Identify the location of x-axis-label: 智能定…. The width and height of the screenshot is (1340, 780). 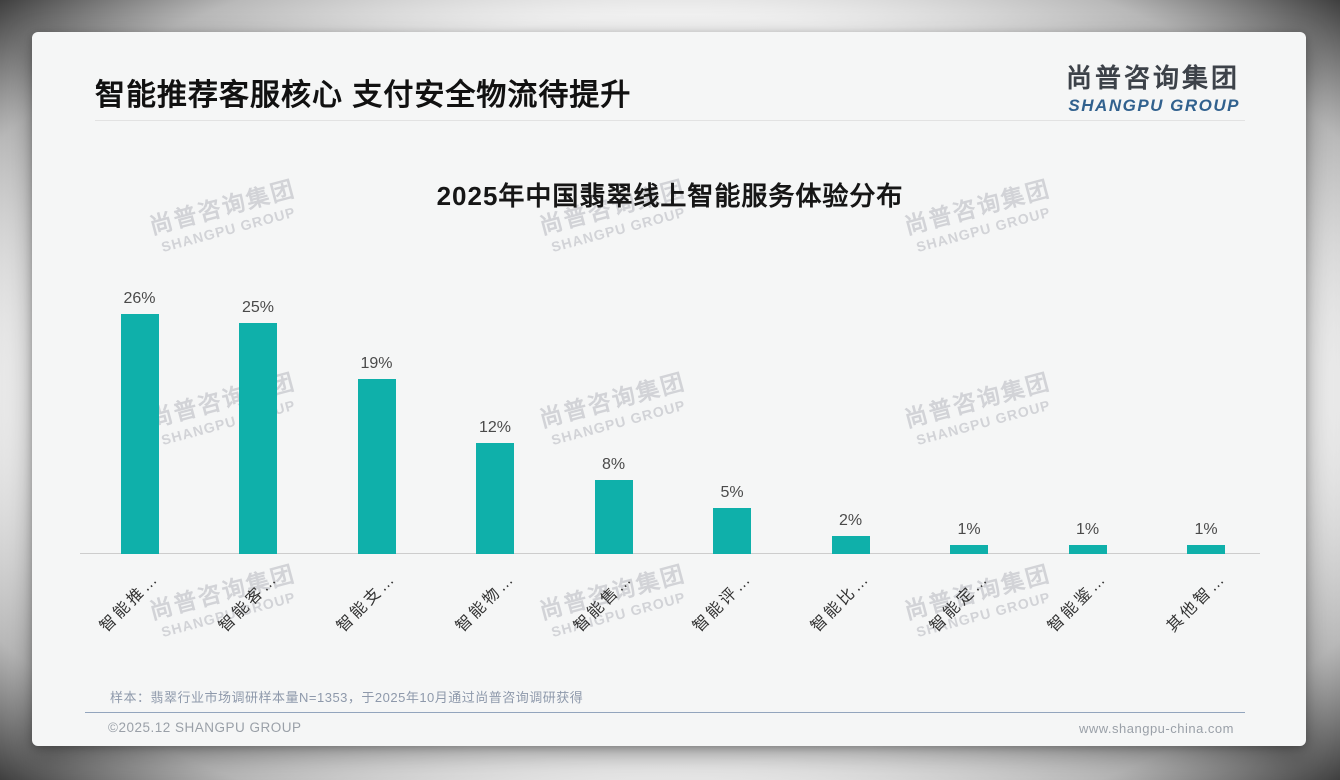
(960, 602).